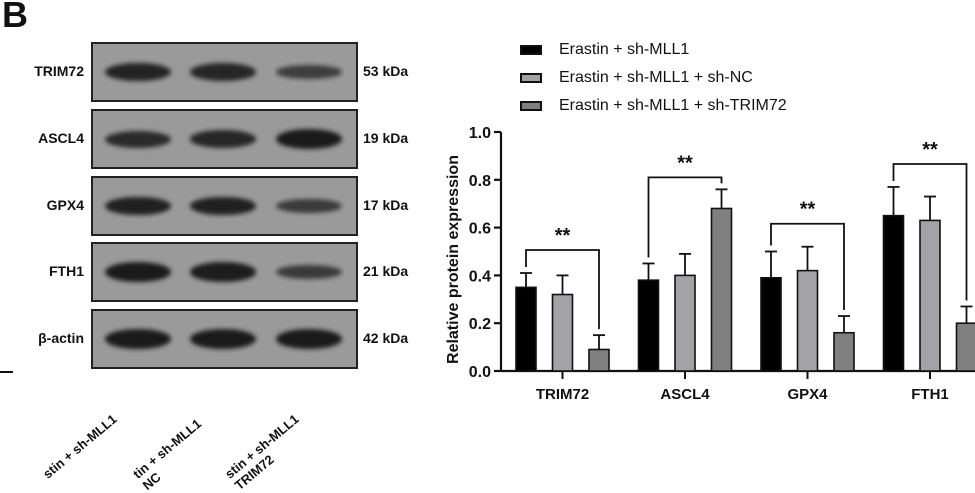 This screenshot has width=975, height=493. What do you see at coordinates (480, 372) in the screenshot?
I see `y-tick-label: 0.0` at bounding box center [480, 372].